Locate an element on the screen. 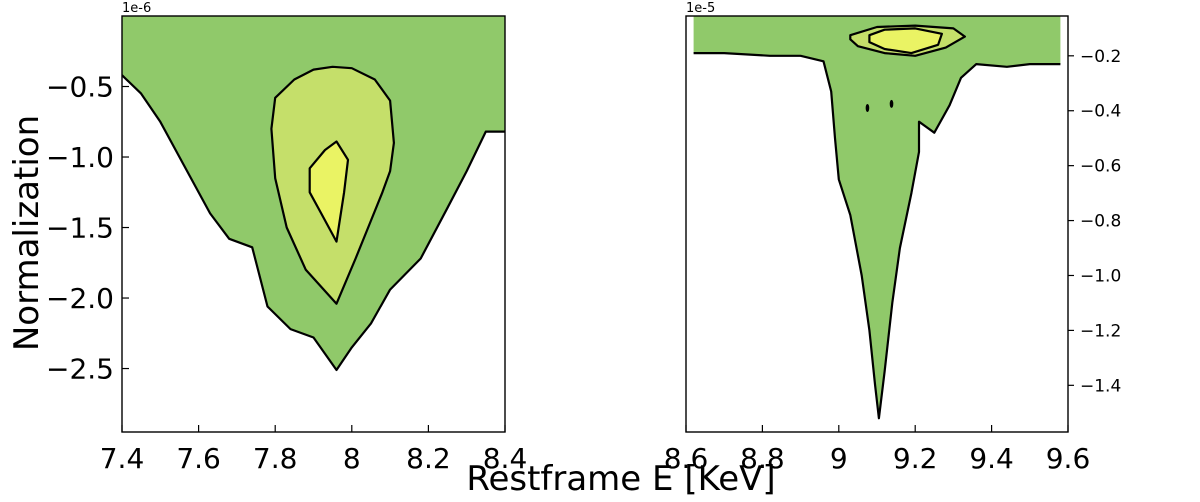 This screenshot has width=1200, height=502. y-tick-label: −1.4 is located at coordinates (1100, 386).